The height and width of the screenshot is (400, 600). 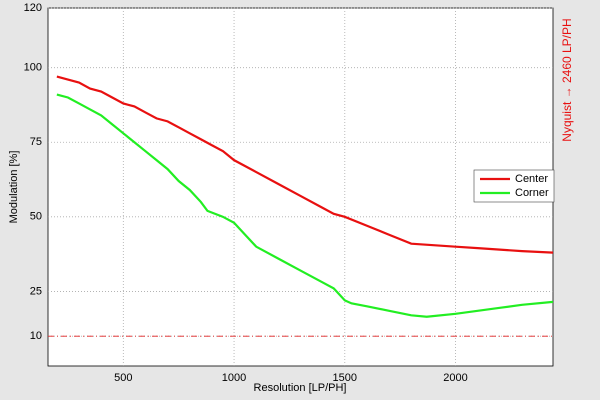 I want to click on y-tick-label: 10, so click(x=36, y=336).